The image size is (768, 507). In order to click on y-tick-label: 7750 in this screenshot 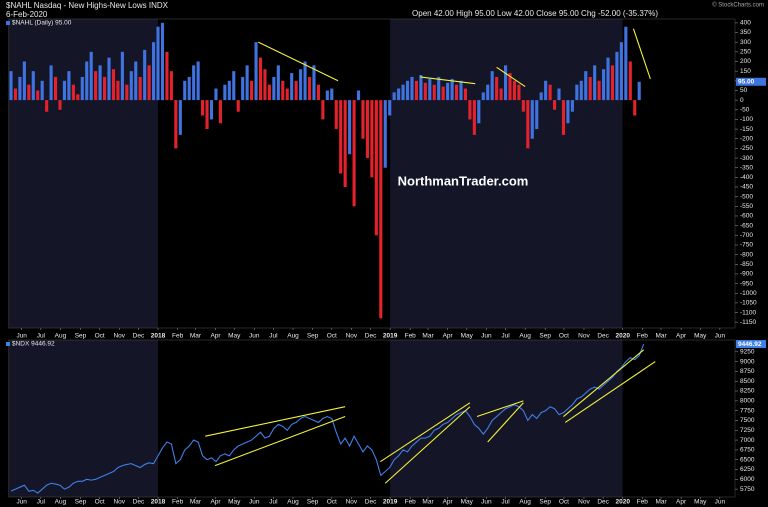, I will do `click(747, 410)`.